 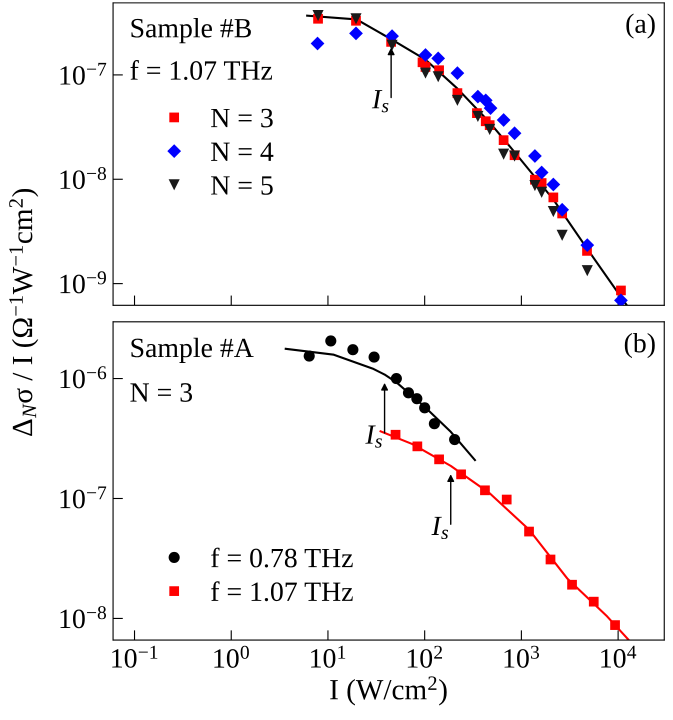 I want to click on annotation: f = 1.07 THz, so click(x=201, y=70).